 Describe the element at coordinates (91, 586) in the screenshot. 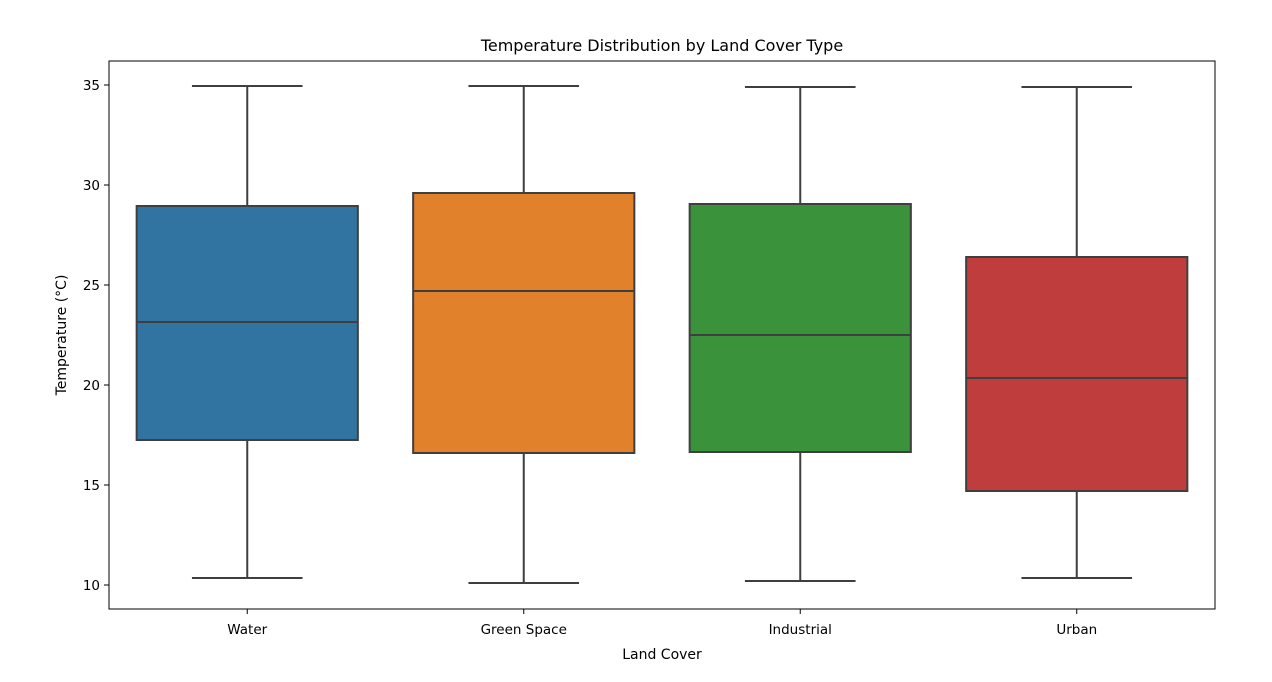

I see `y-tick-label: 10` at that location.